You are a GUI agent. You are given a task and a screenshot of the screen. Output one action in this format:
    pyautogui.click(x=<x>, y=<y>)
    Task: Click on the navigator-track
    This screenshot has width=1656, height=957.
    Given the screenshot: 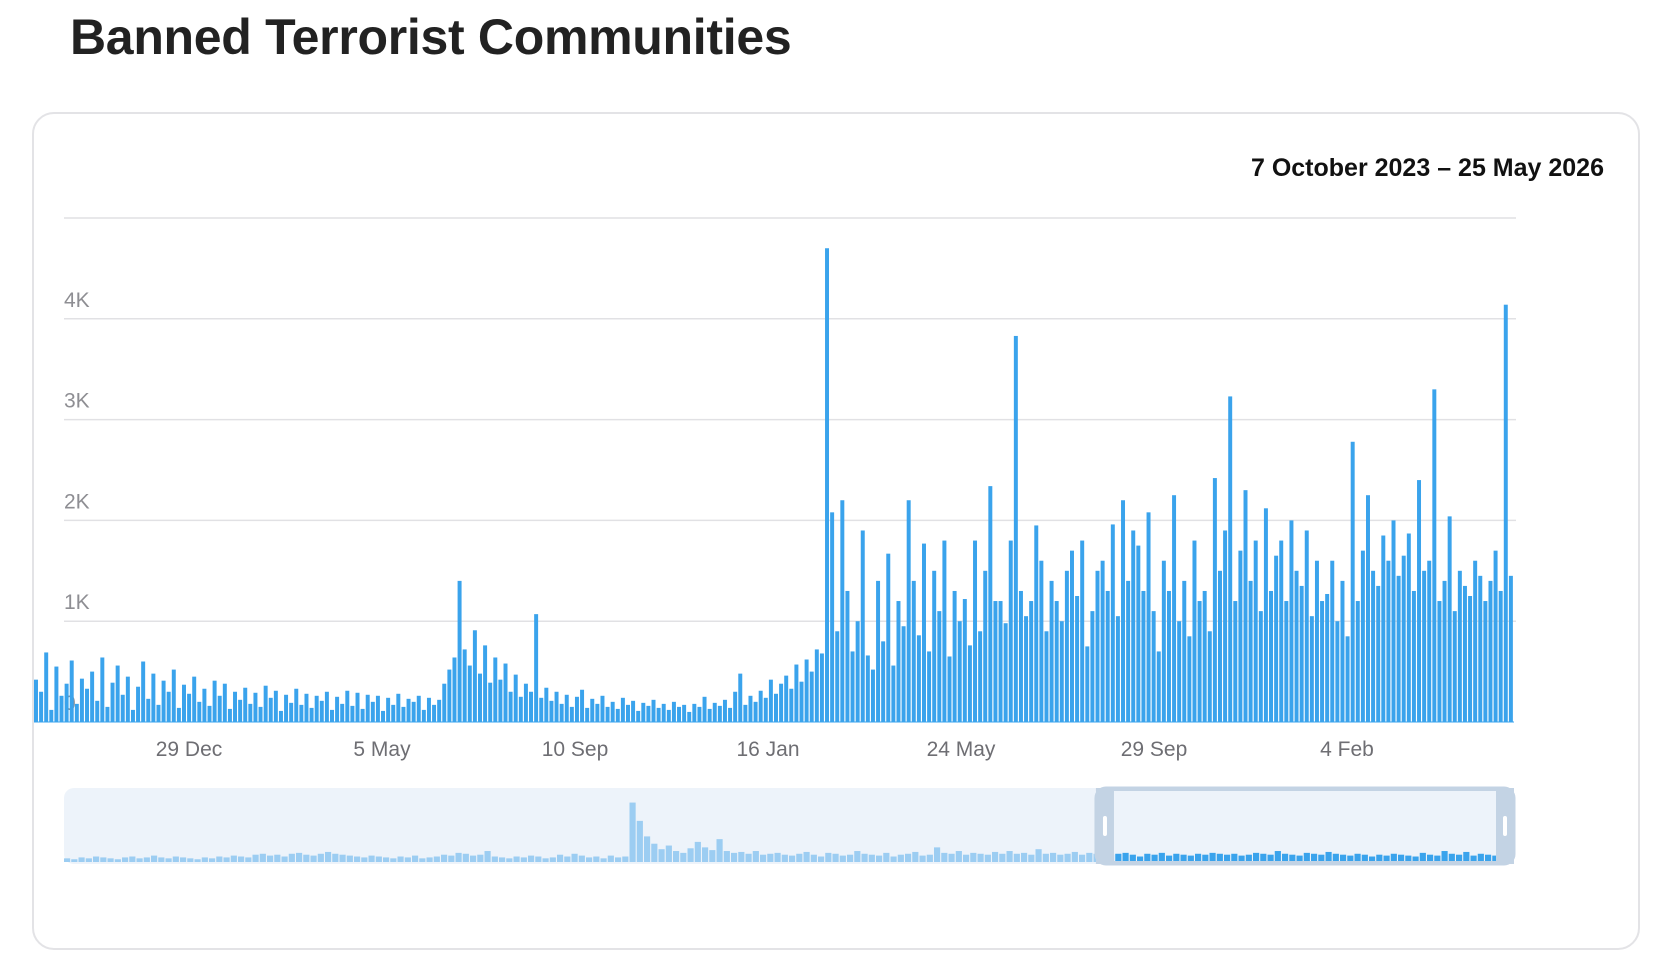 What is the action you would take?
    pyautogui.click(x=789, y=826)
    